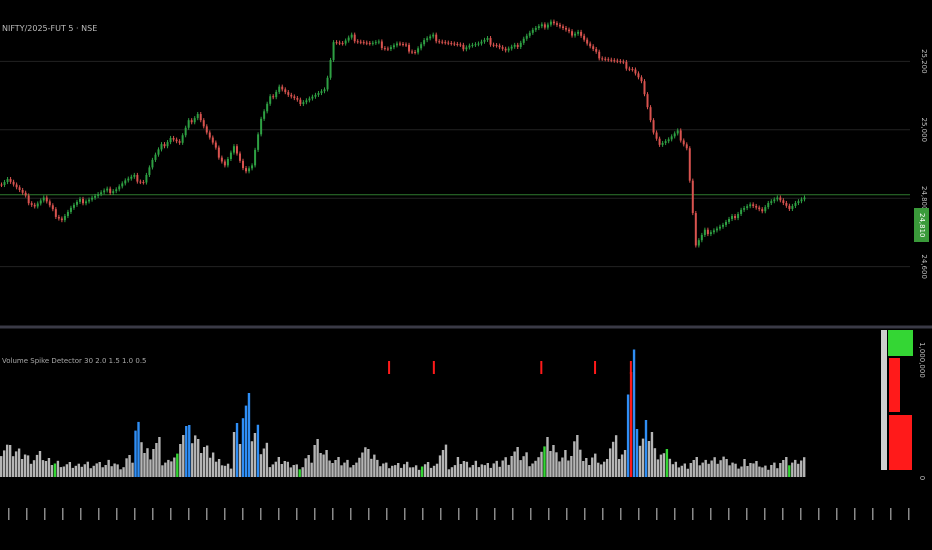 The image size is (932, 550). Describe the element at coordinates (50, 28) in the screenshot. I see `symbol-label: NIFTY/2025-FUT 5 · NSE` at that location.